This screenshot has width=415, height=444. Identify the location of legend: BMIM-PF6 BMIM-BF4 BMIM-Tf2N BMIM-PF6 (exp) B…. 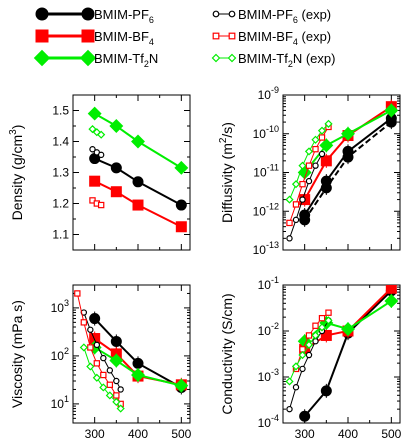
(184, 38).